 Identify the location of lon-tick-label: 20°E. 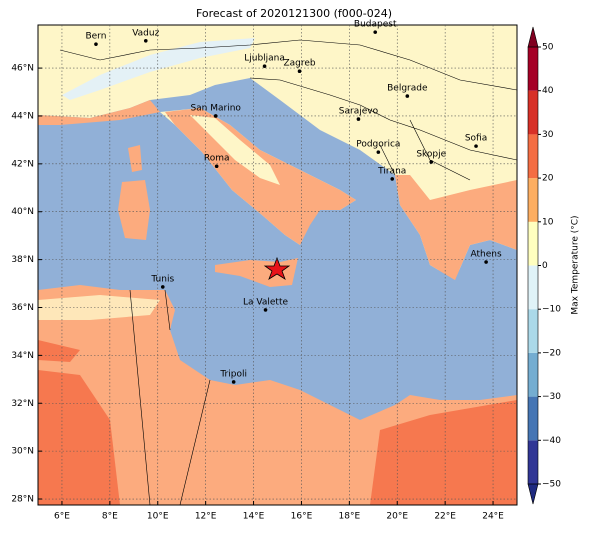
(397, 517).